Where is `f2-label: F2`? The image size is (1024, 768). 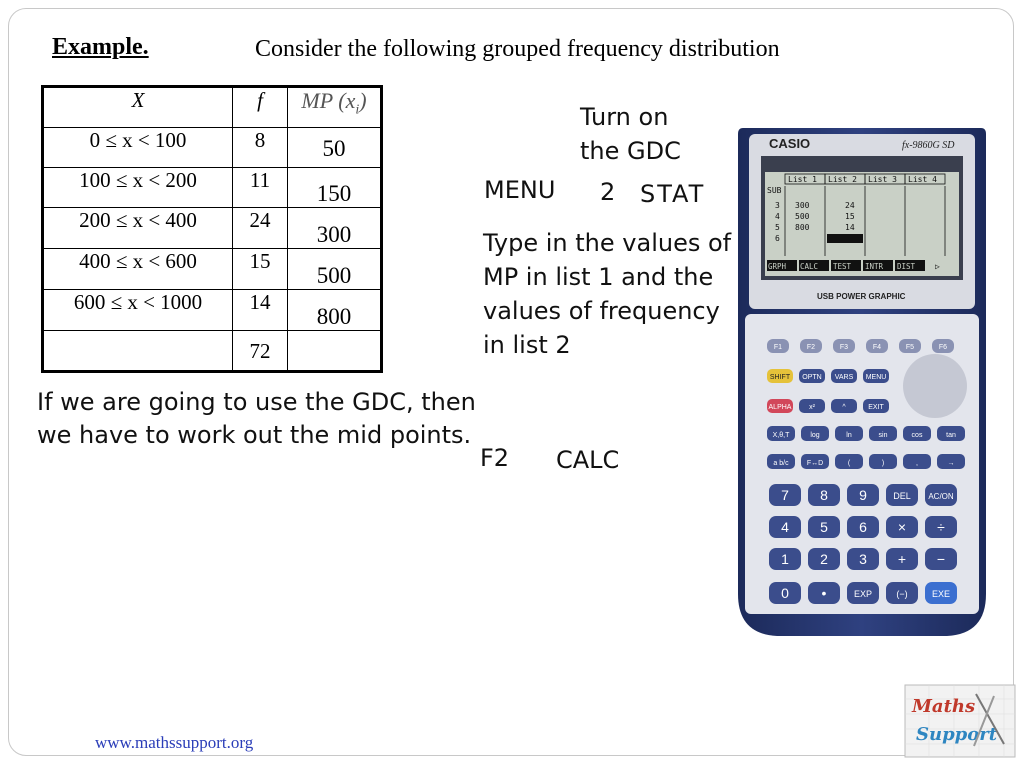 f2-label: F2 is located at coordinates (495, 458).